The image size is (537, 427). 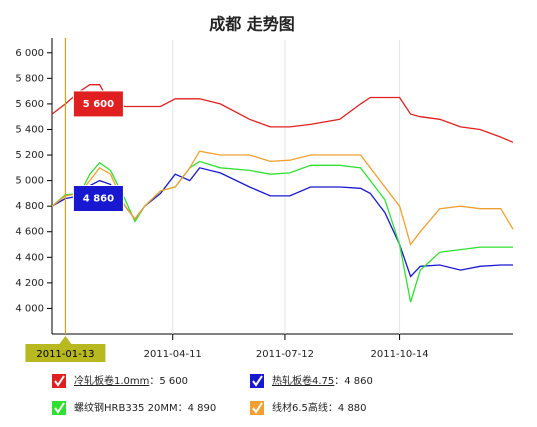 I want to click on legend-name: 热轧板卷4.75, so click(x=303, y=380).